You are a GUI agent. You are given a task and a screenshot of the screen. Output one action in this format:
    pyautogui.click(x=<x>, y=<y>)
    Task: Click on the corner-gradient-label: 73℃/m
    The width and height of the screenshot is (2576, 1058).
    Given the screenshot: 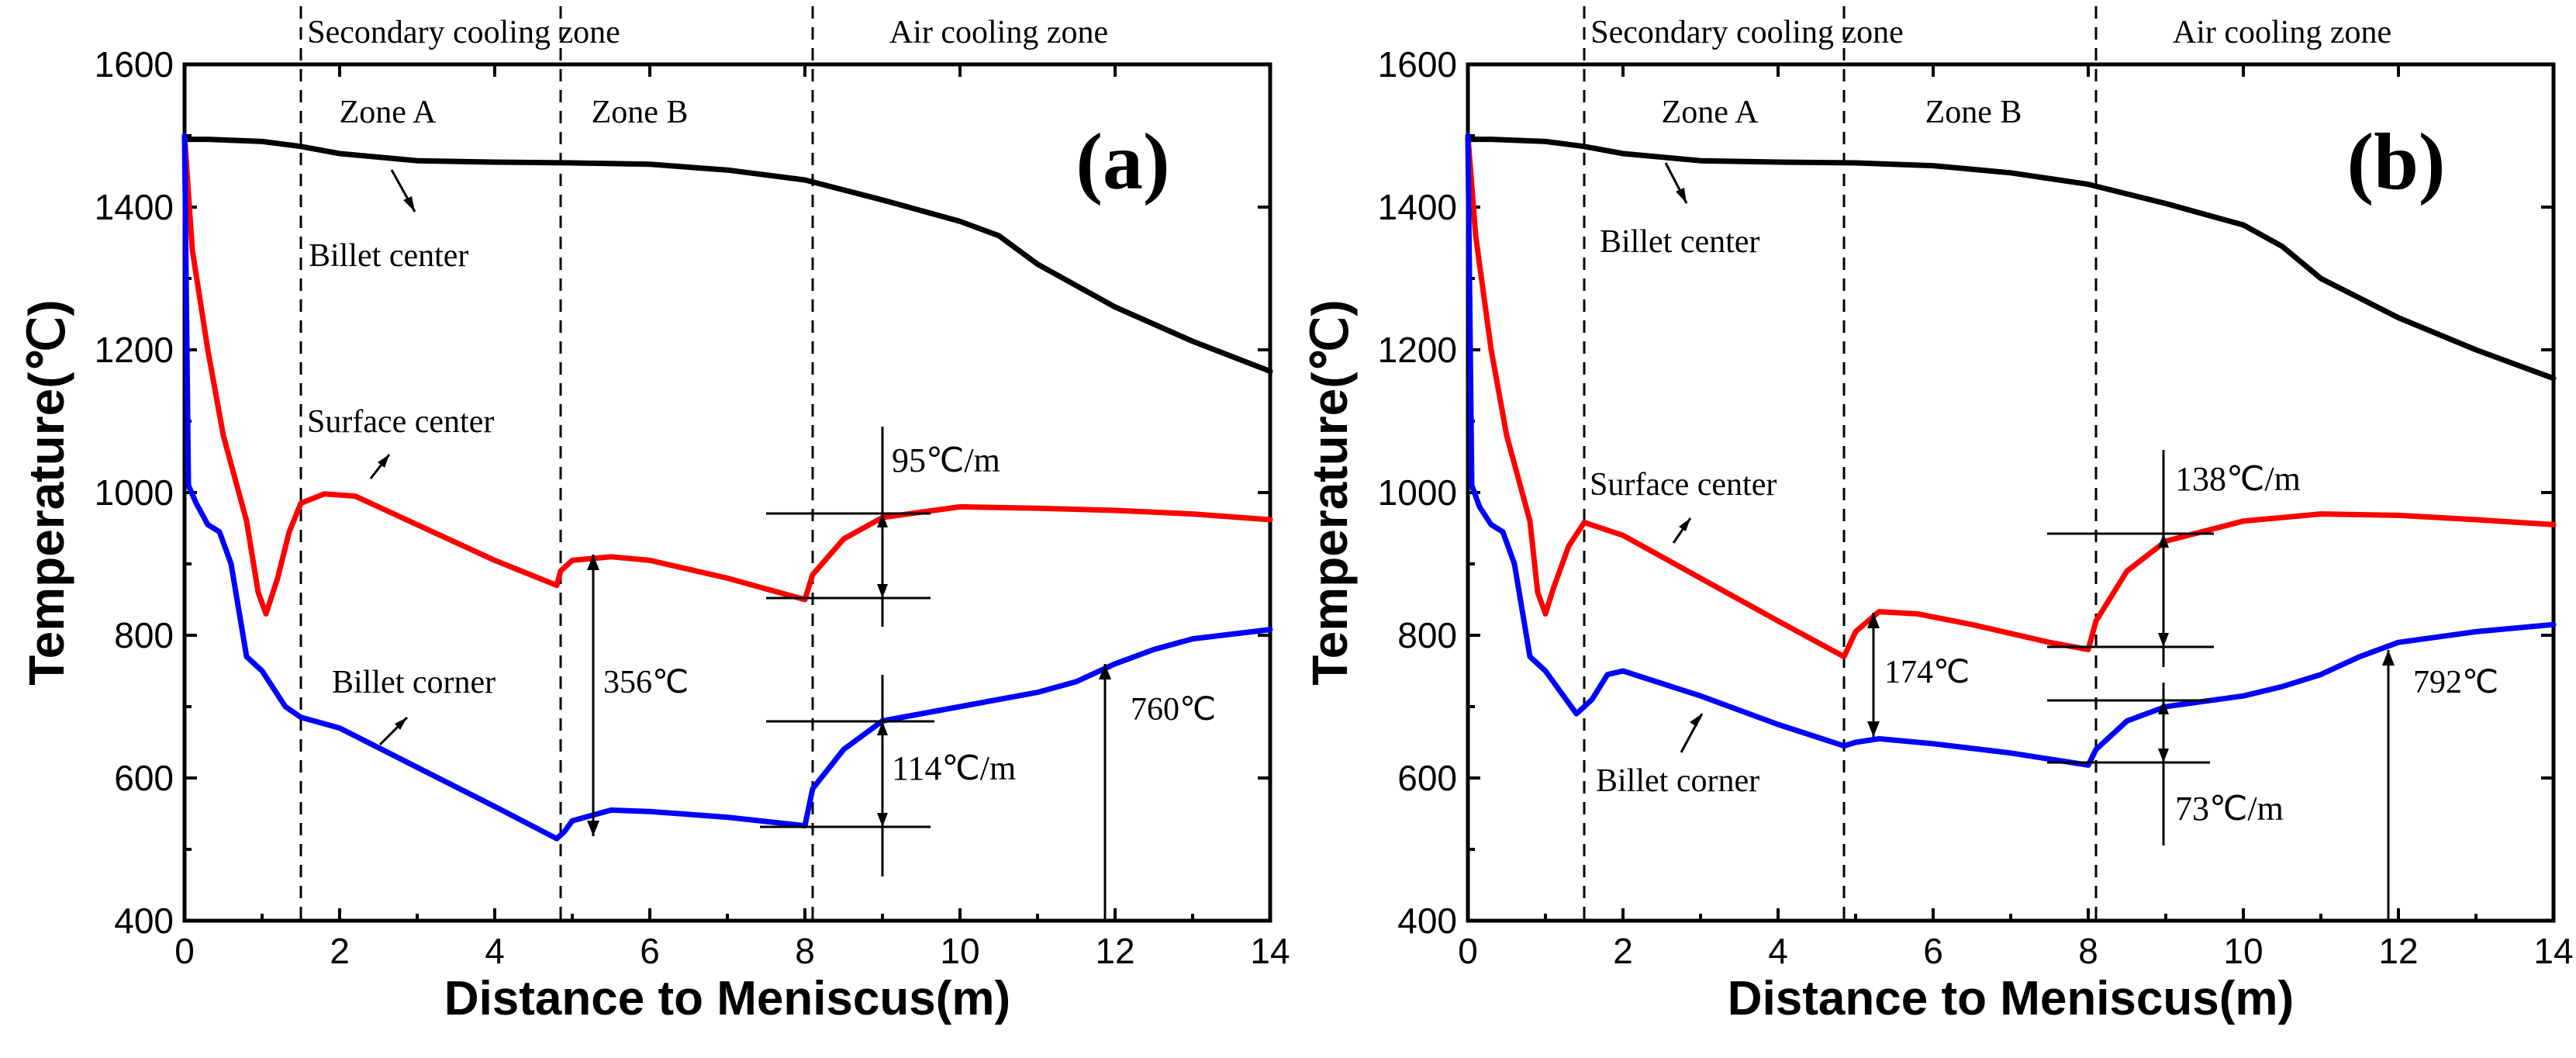 What is the action you would take?
    pyautogui.click(x=2229, y=809)
    